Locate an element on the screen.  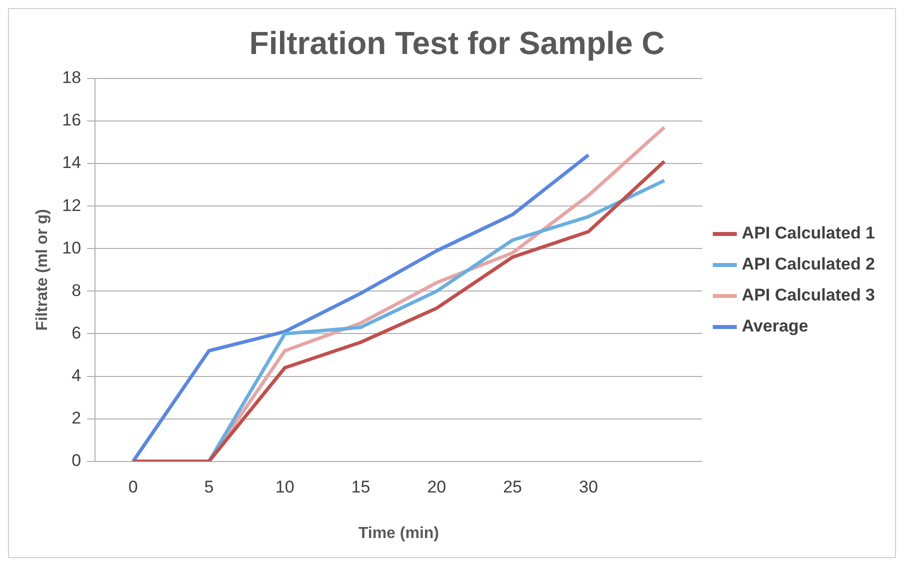
y-tick-label: 12 is located at coordinates (72, 205).